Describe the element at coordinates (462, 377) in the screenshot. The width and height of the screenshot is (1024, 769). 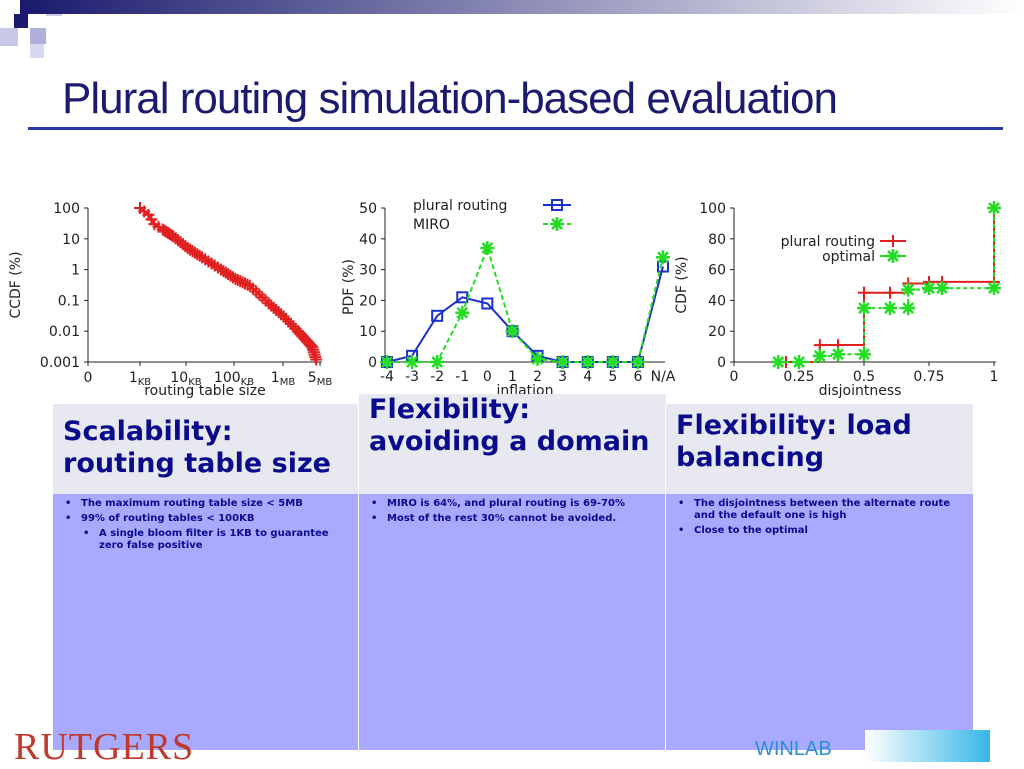
I see `x-tick-label: -1` at that location.